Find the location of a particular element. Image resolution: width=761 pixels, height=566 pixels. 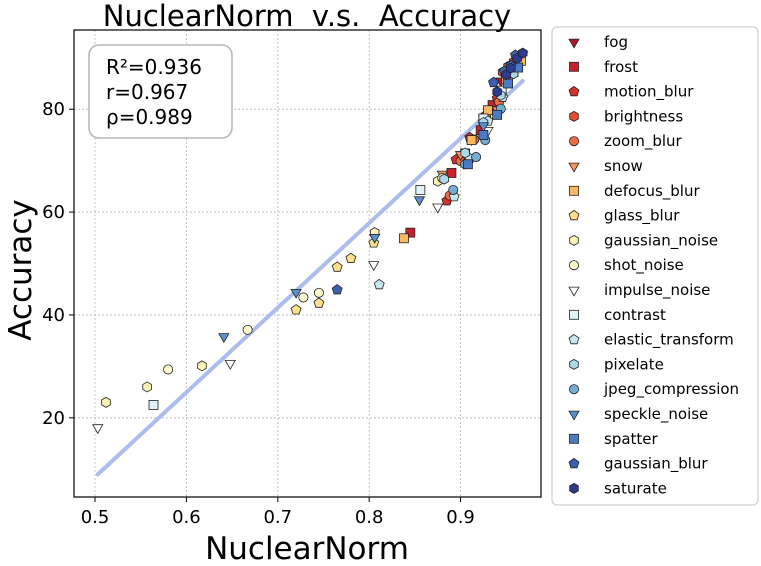

legend-label: gaussian_noise is located at coordinates (661, 240).